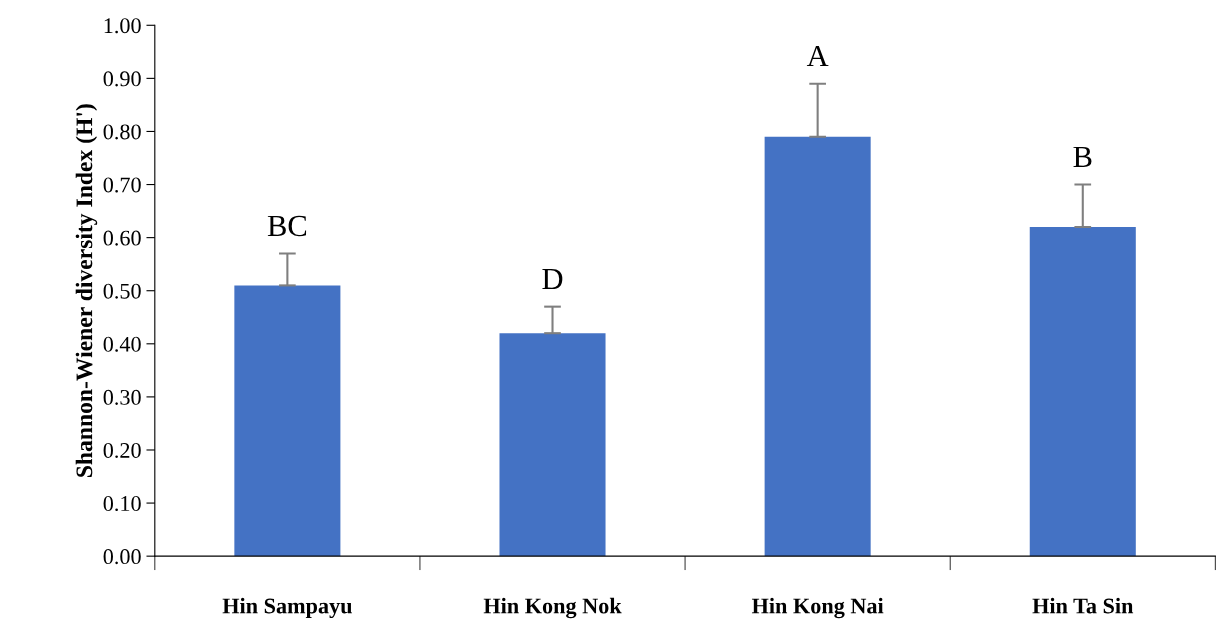 Image resolution: width=1219 pixels, height=632 pixels. Describe the element at coordinates (122, 397) in the screenshot. I see `y-tick-label: 0.30` at that location.